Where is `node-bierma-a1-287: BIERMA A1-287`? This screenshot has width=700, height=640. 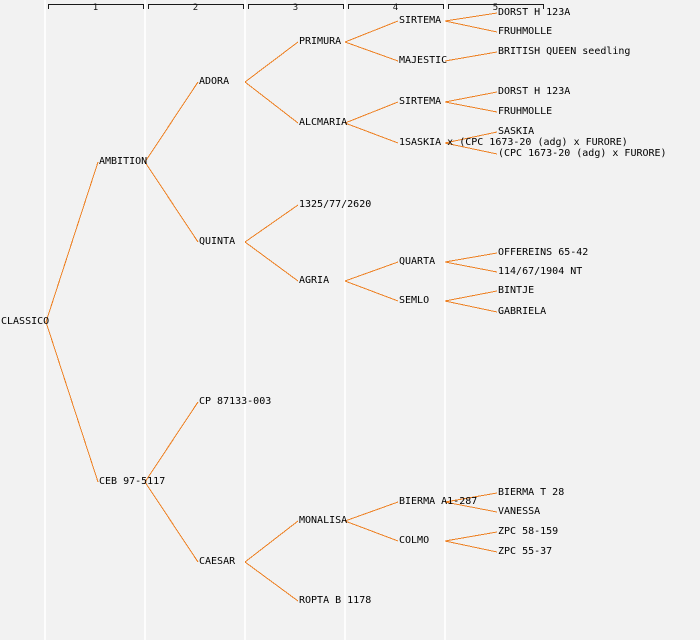
node-bierma-a1-287: BIERMA A1-287 is located at coordinates (438, 501).